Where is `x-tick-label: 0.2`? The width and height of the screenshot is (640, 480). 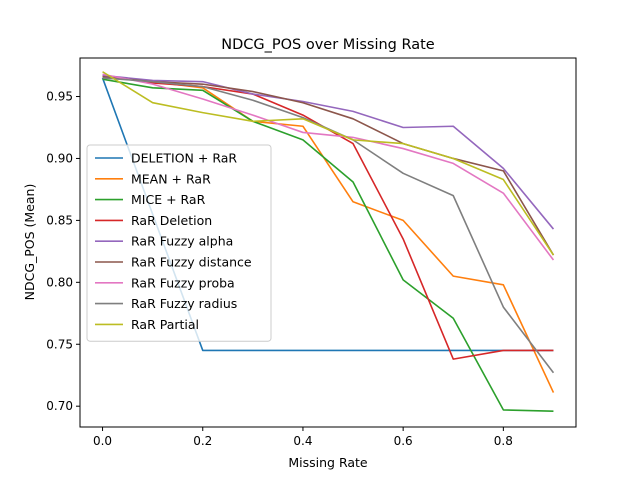 x-tick-label: 0.2 is located at coordinates (202, 441).